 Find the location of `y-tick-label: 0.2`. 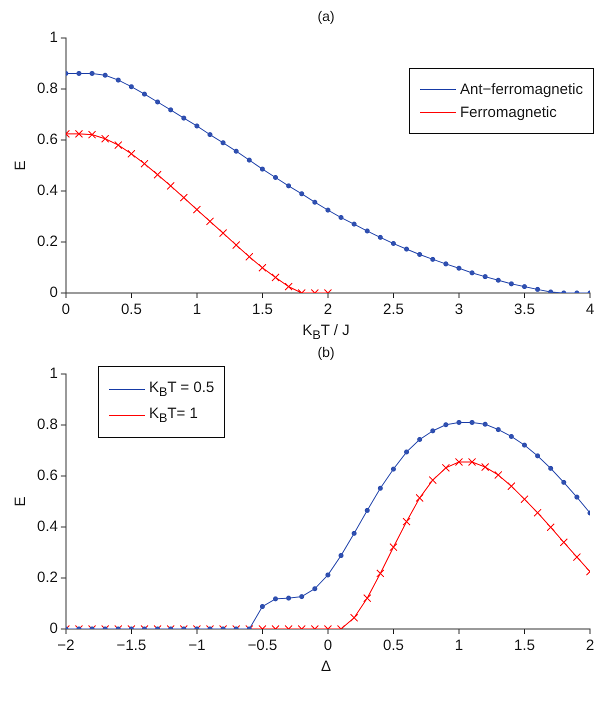

y-tick-label: 0.2 is located at coordinates (47, 241).